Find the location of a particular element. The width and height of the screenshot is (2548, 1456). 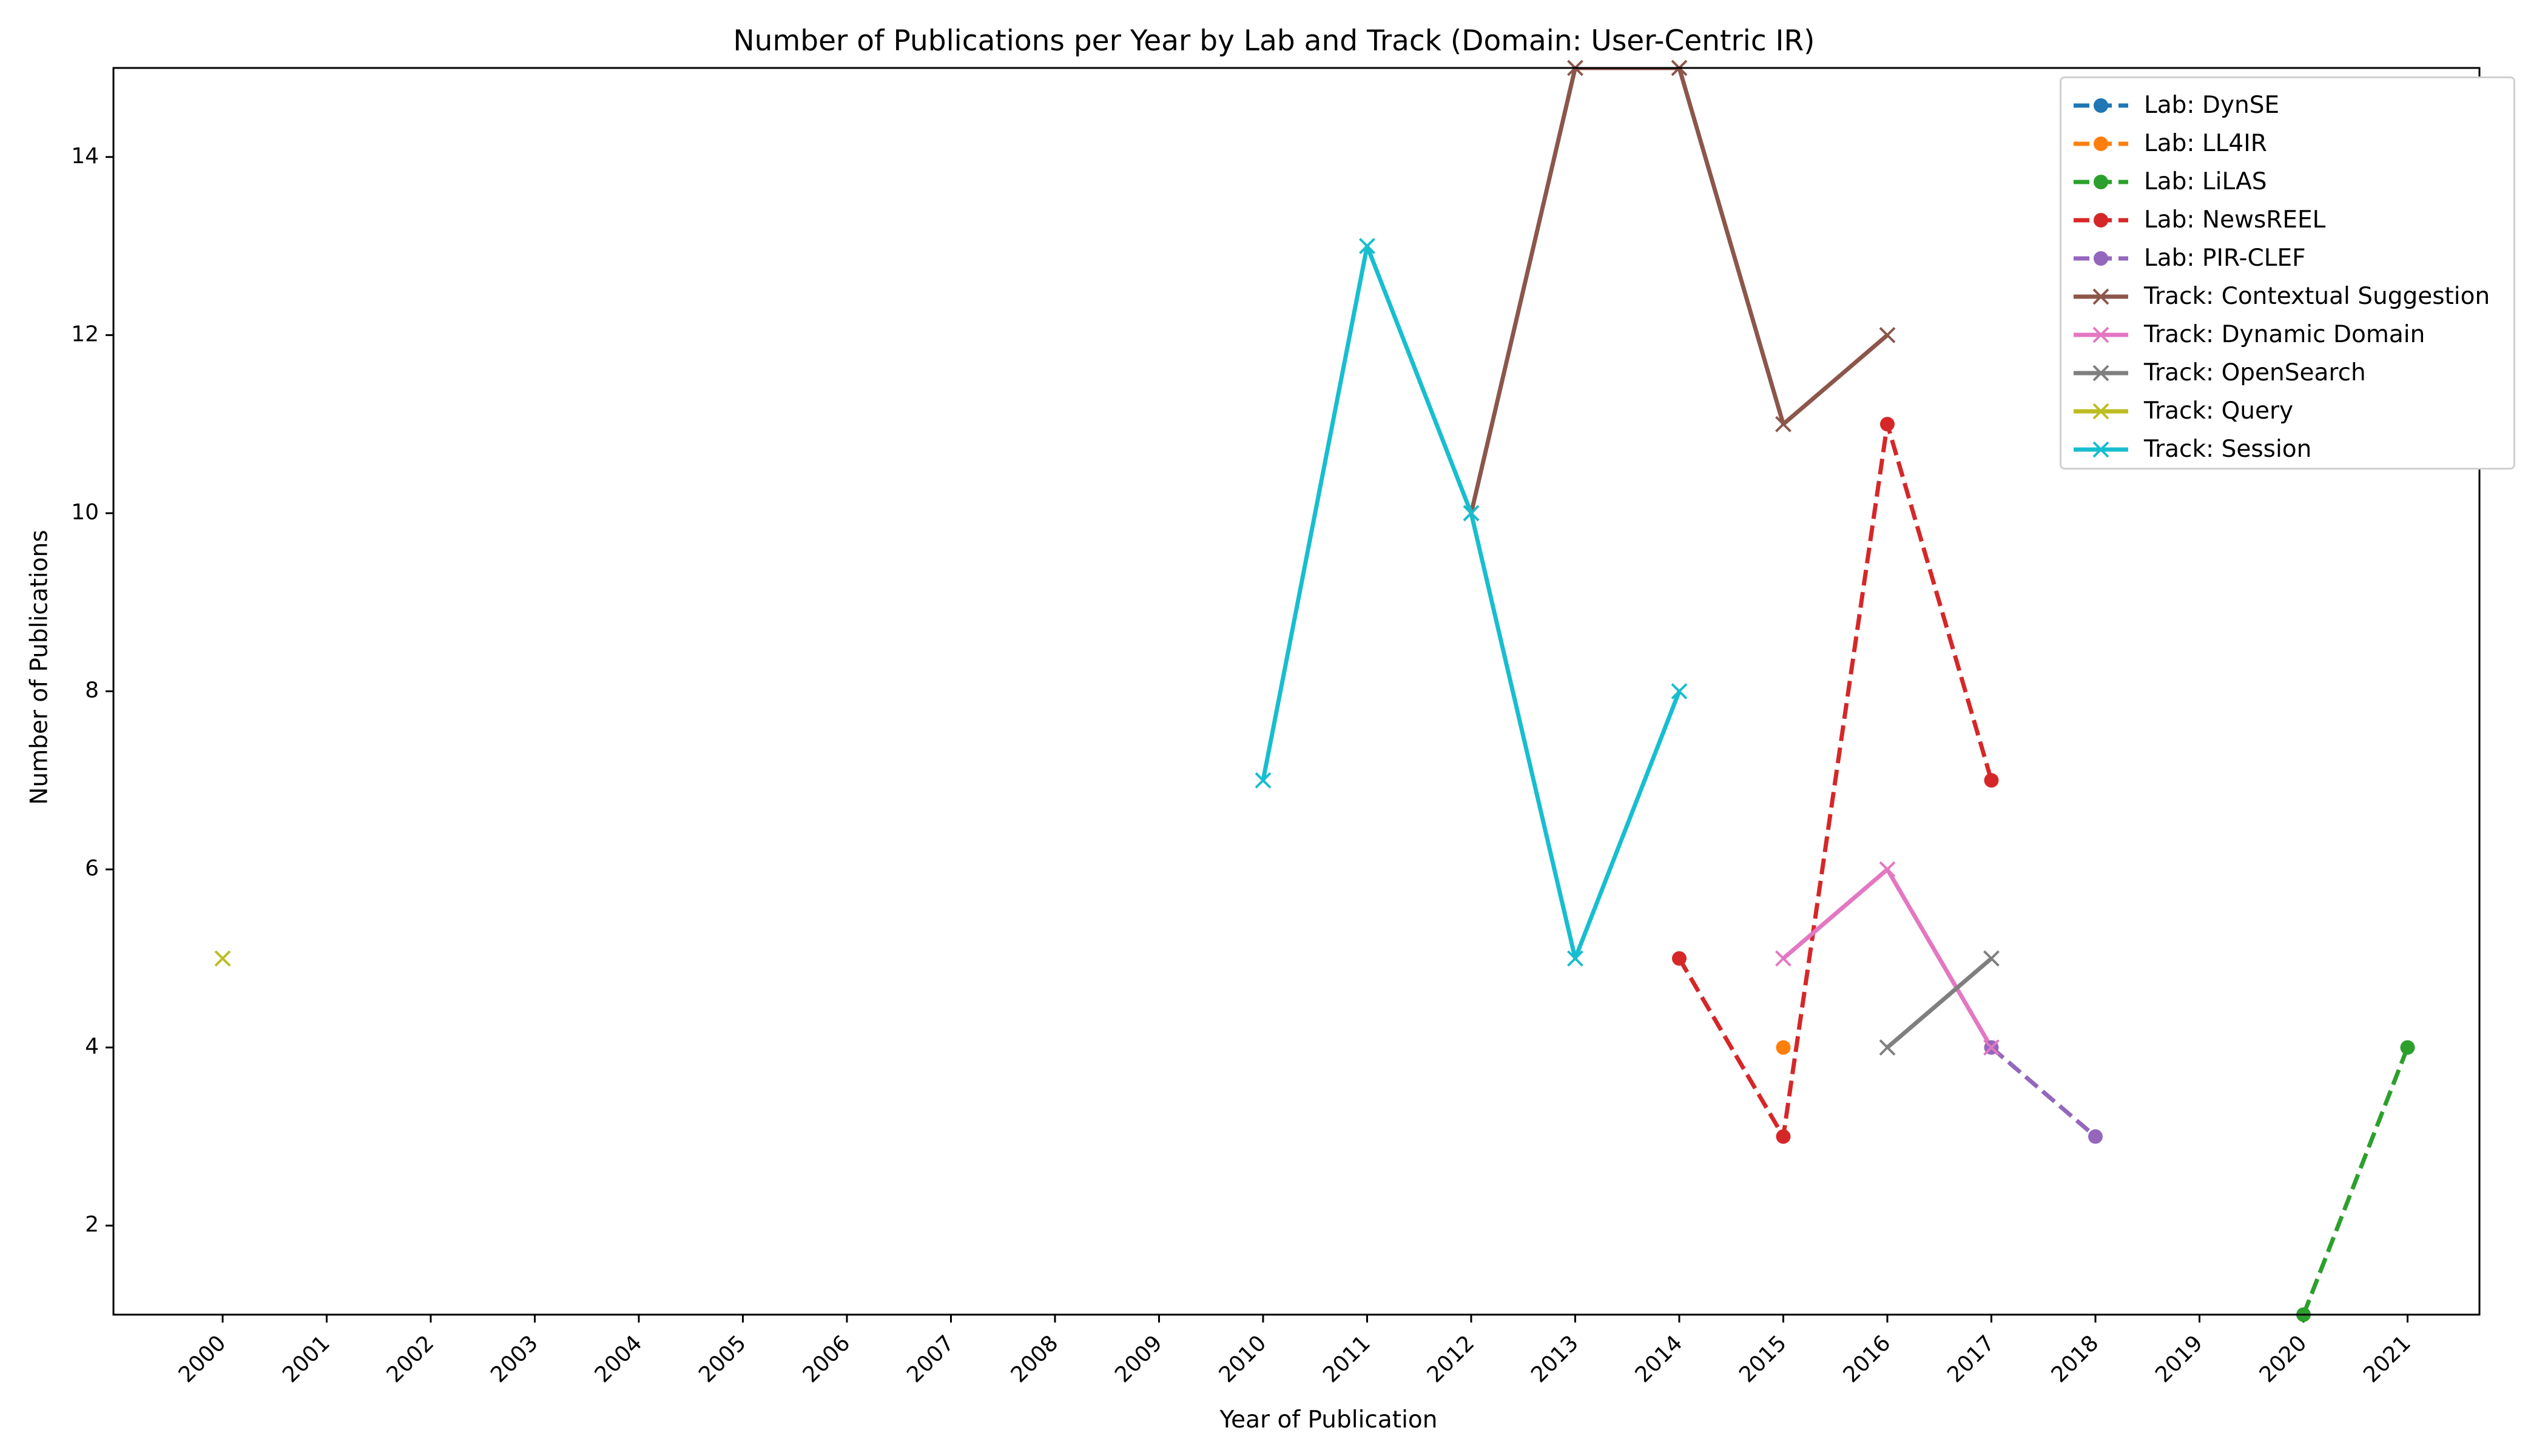

x-tick-label: 2007 is located at coordinates (930, 1358).